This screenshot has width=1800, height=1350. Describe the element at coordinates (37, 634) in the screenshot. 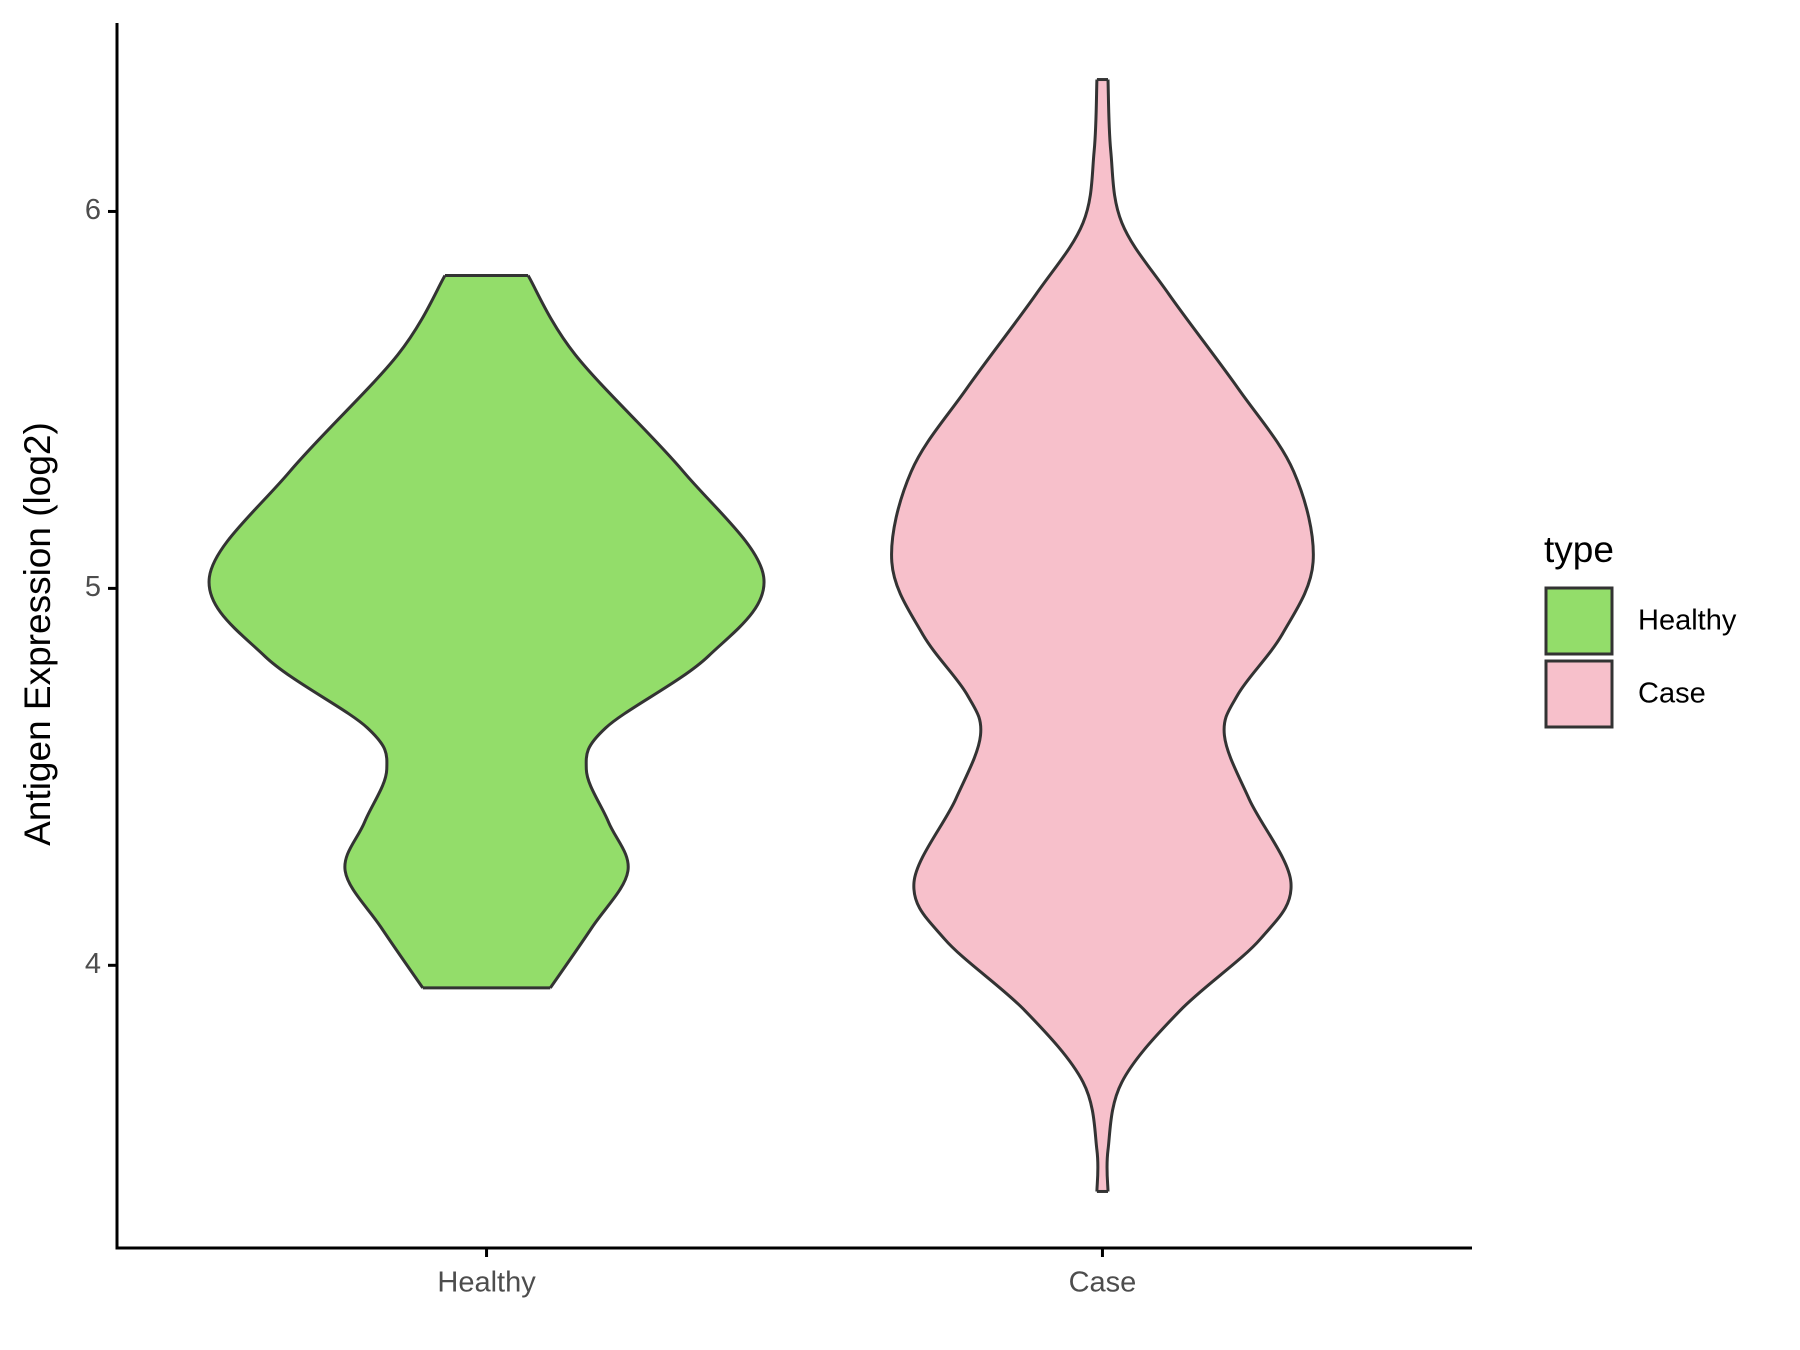

I see `y-axis-title: Antigen Expression (log2)` at that location.